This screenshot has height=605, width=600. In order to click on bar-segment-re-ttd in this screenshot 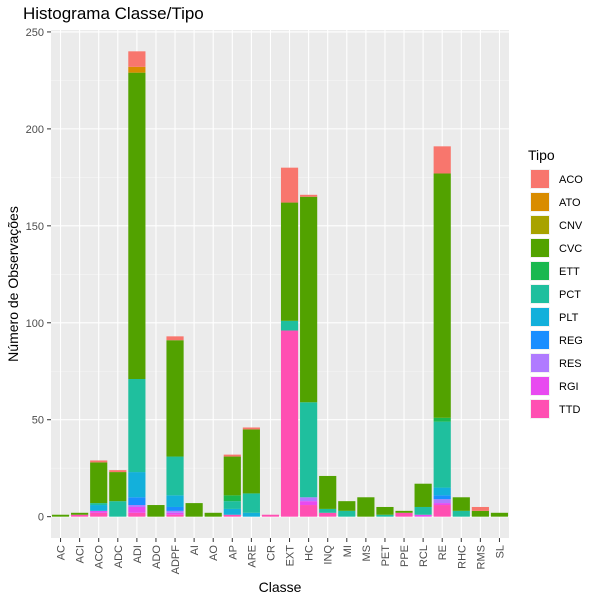, I will do `click(442, 511)`.